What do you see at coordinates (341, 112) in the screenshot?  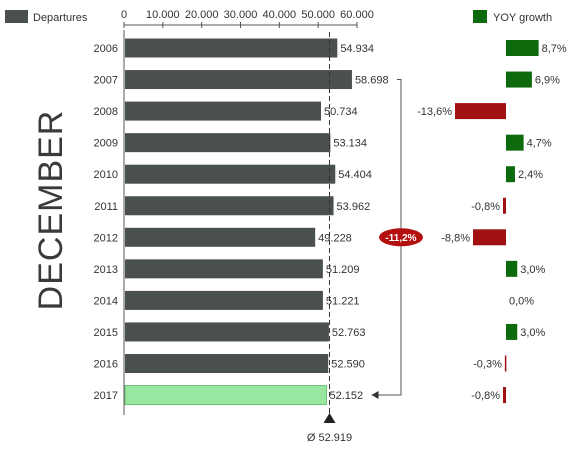 I see `value-label: 50.734` at bounding box center [341, 112].